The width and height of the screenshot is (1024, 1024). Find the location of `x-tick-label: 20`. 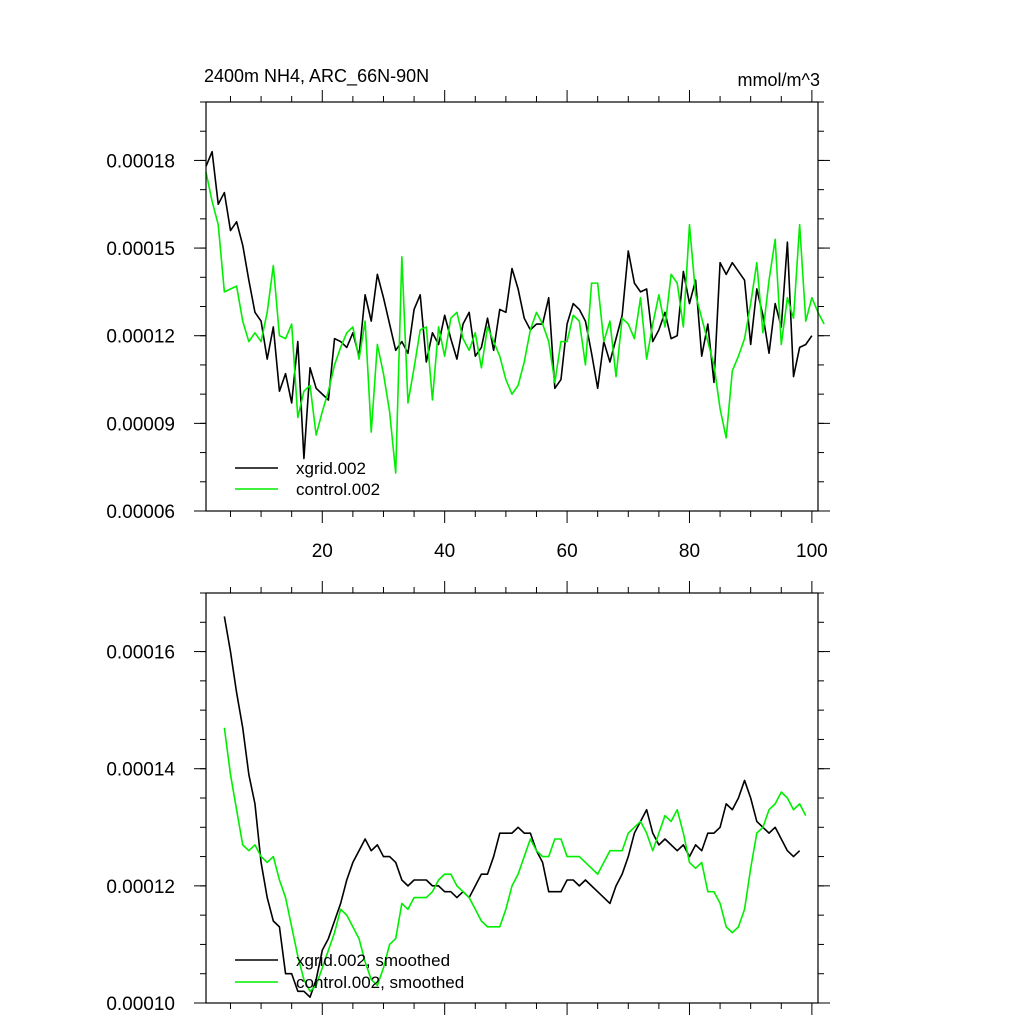

x-tick-label: 20 is located at coordinates (322, 551).